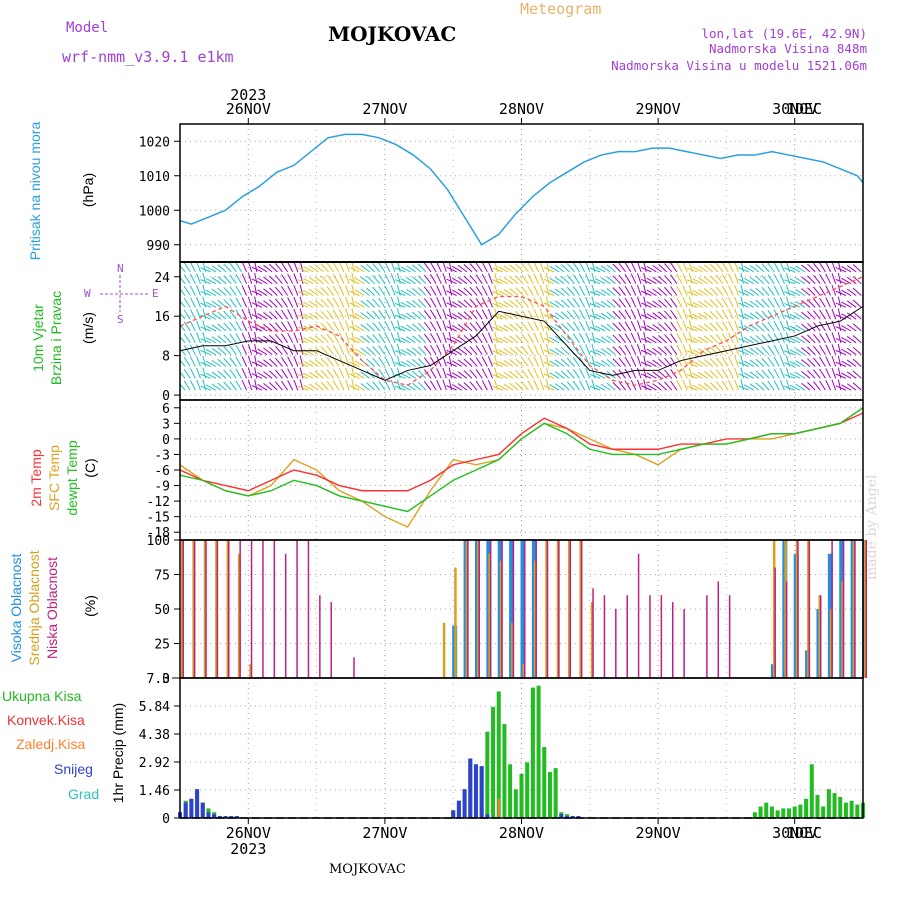 The image size is (900, 900). I want to click on wind-barbs, so click(521, 326).